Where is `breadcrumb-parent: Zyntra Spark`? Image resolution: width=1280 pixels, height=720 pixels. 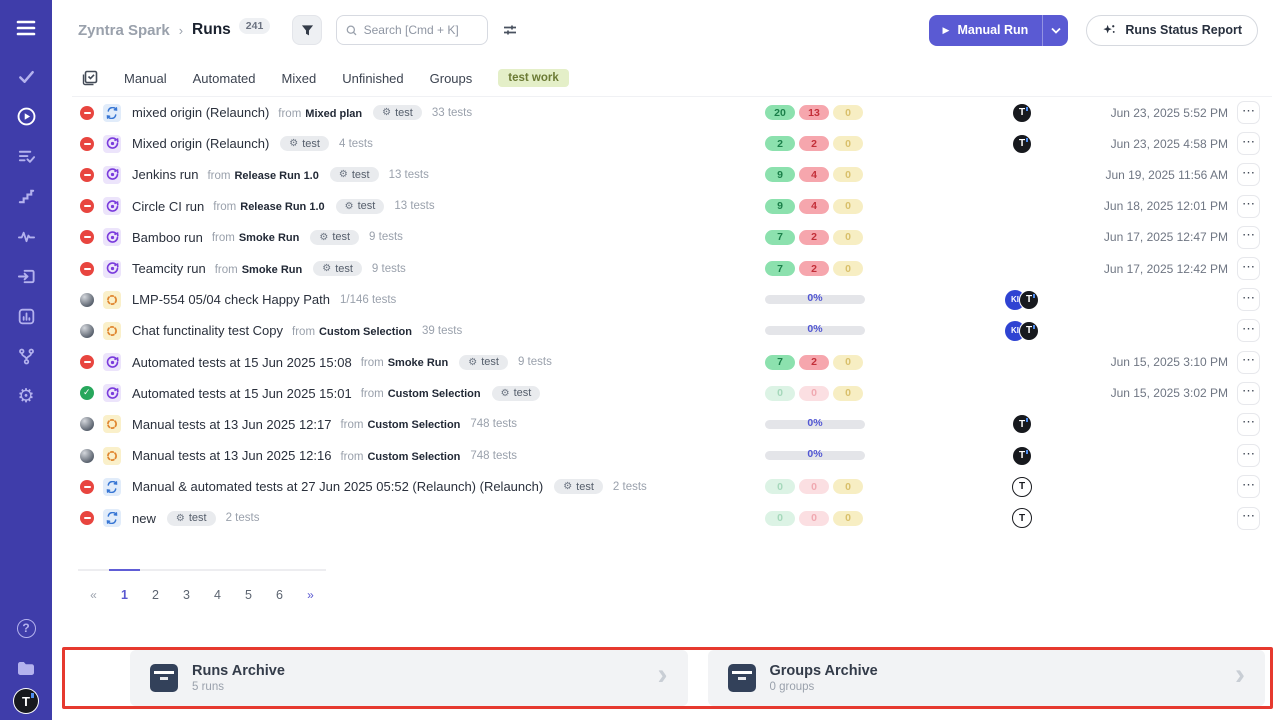
breadcrumb-parent: Zyntra Spark is located at coordinates (124, 30).